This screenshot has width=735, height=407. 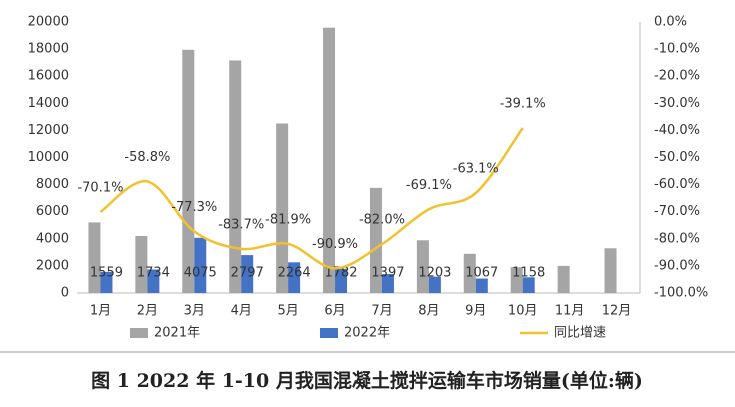 I want to click on y-tick-label: 18000, so click(x=48, y=49).